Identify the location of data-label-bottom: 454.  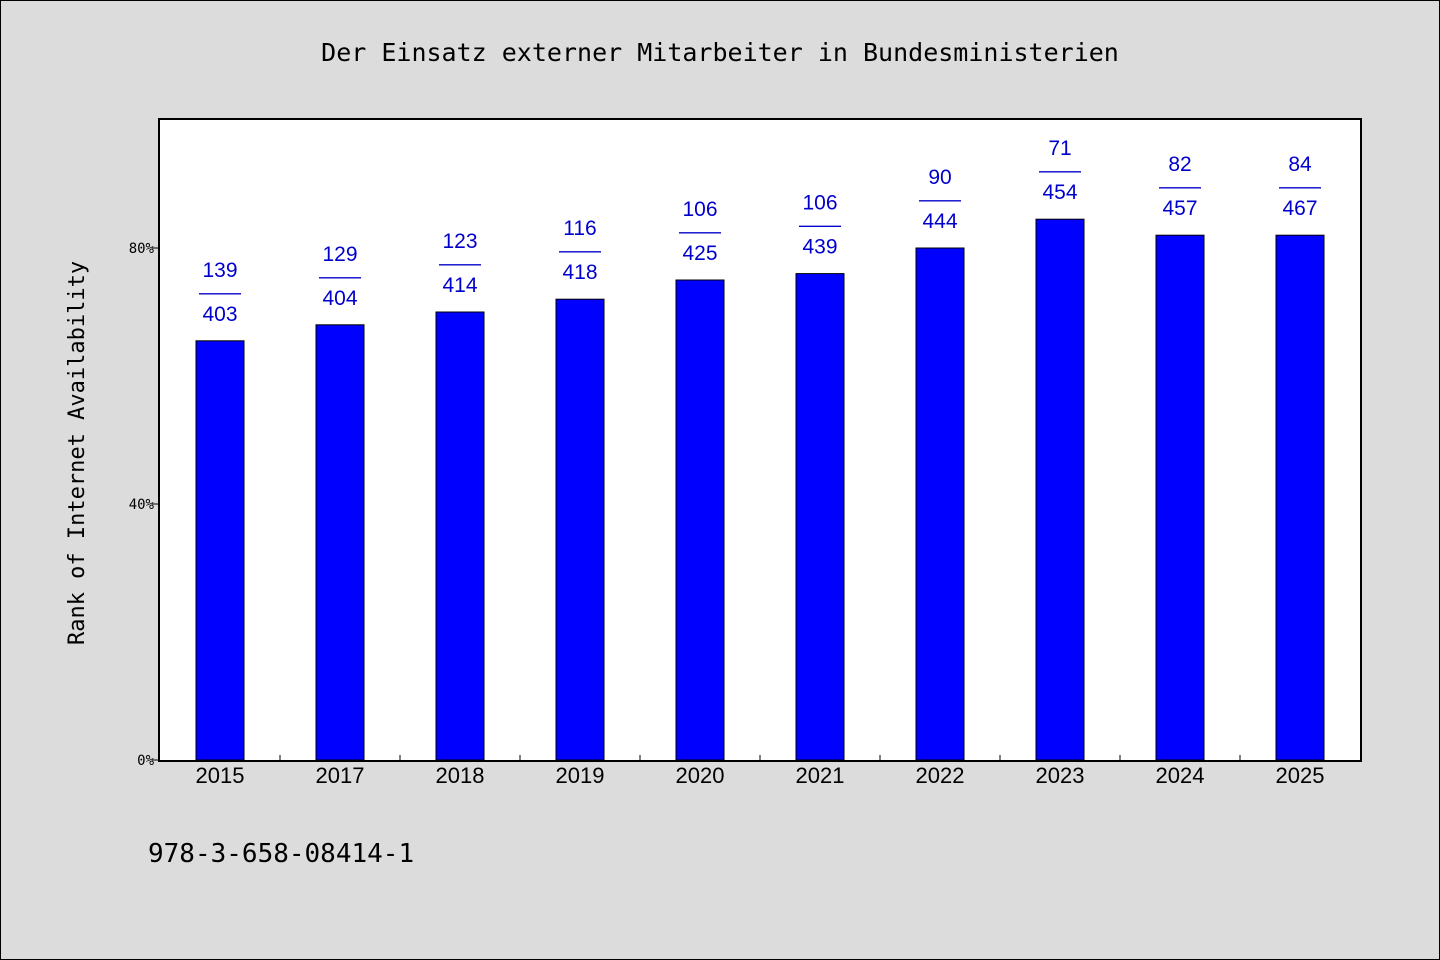
(1059, 192).